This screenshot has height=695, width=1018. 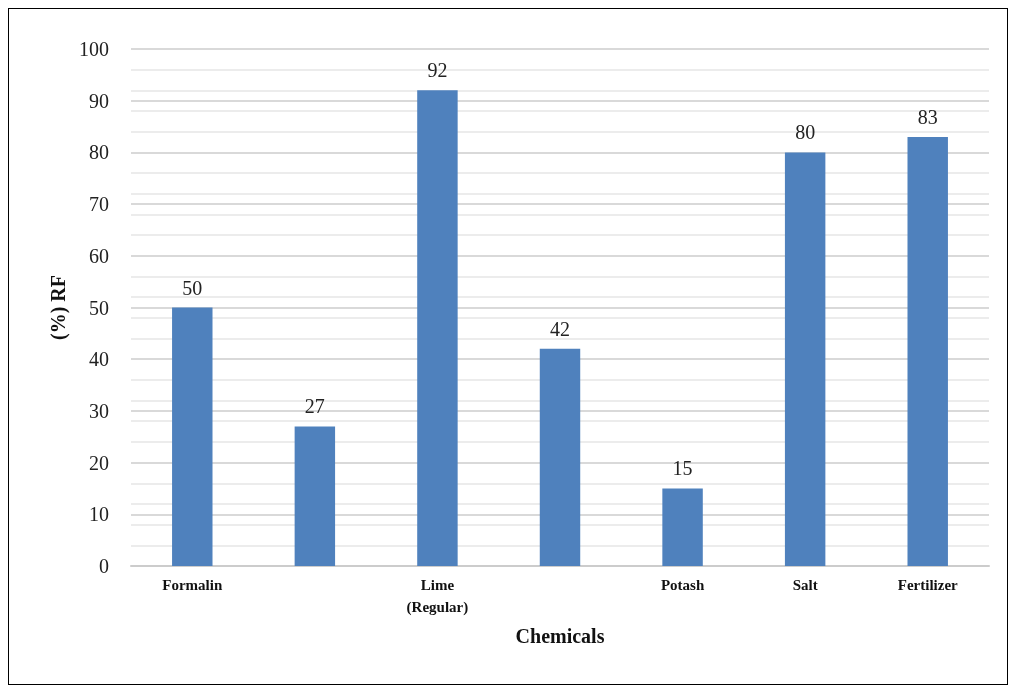 I want to click on x-tick-label: Potash, so click(x=682, y=585).